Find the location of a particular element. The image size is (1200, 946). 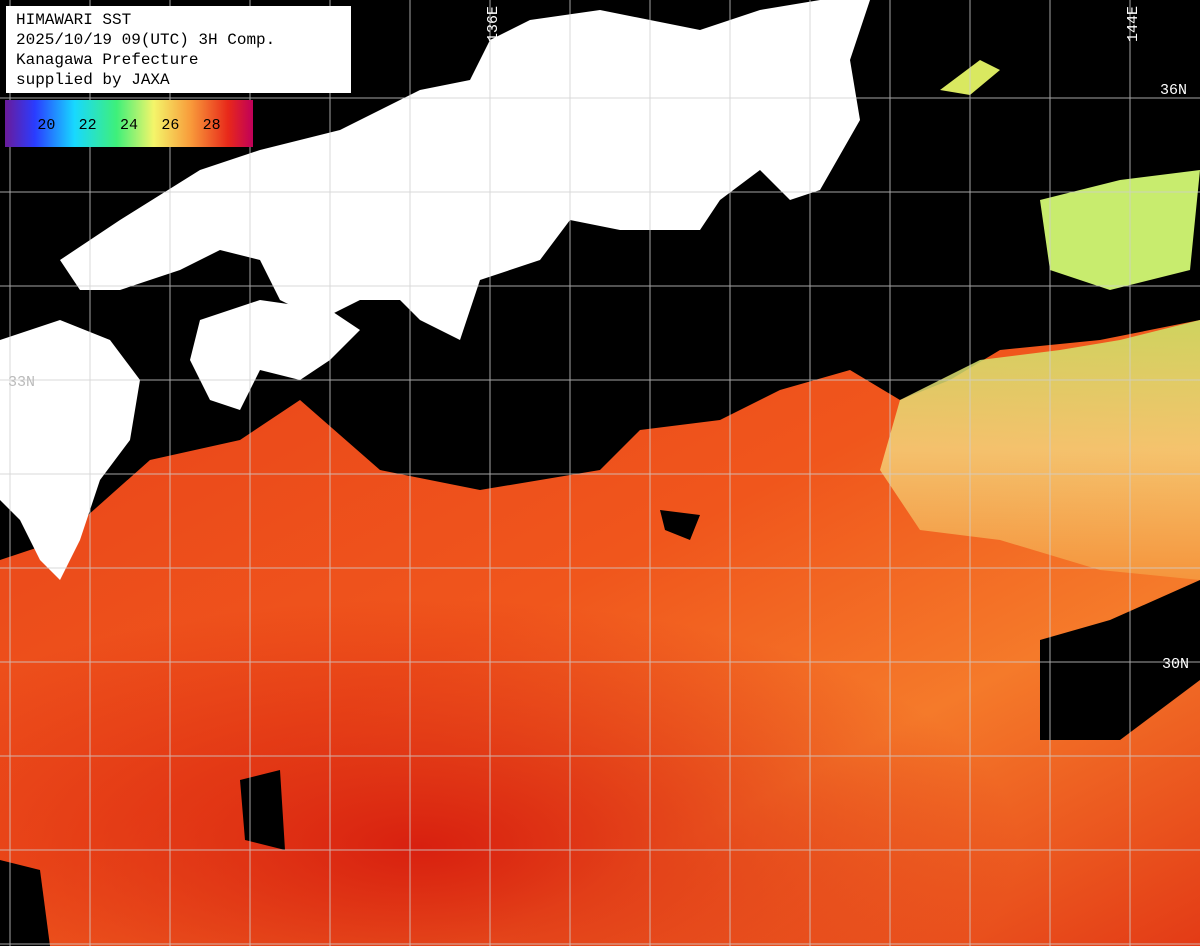

latitude-label: 33N is located at coordinates (21, 382).